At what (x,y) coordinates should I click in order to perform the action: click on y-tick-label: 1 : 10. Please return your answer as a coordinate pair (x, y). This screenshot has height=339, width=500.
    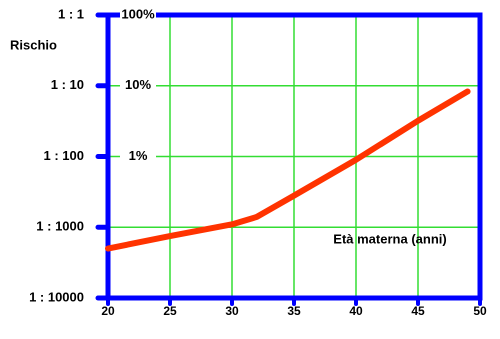
    Looking at the image, I should click on (67, 84).